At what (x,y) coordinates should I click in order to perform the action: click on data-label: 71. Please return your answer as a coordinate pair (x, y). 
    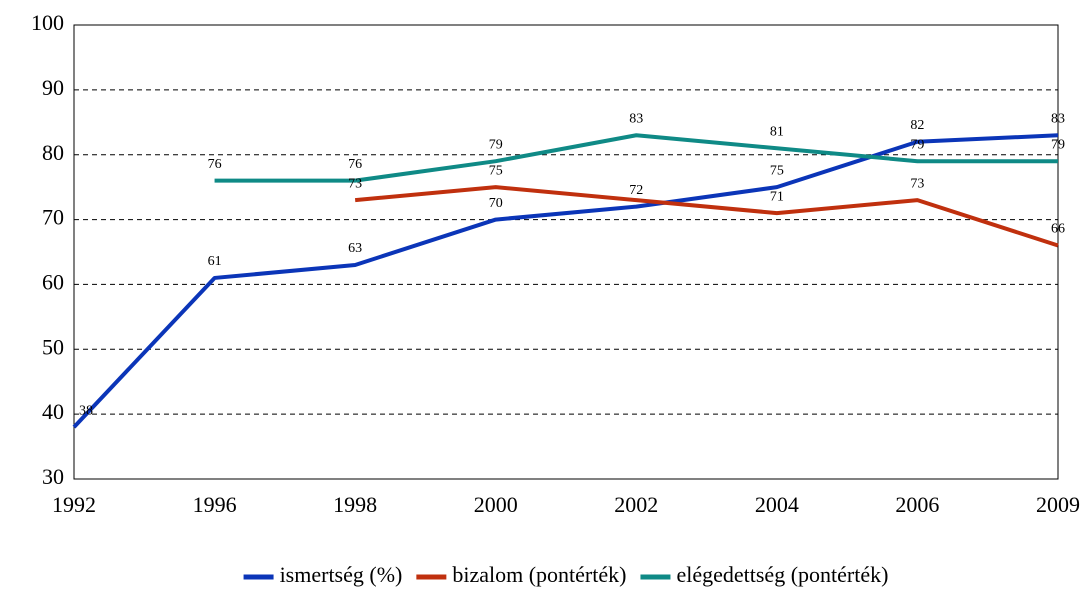
    Looking at the image, I should click on (777, 196).